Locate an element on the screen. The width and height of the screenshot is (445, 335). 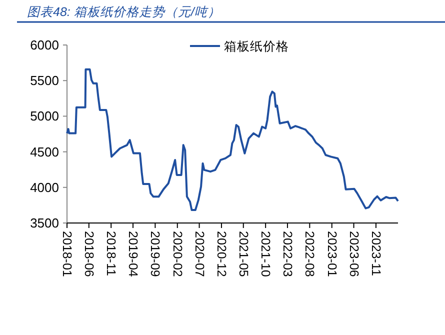
y-tick-label: 6000 is located at coordinates (44, 45).